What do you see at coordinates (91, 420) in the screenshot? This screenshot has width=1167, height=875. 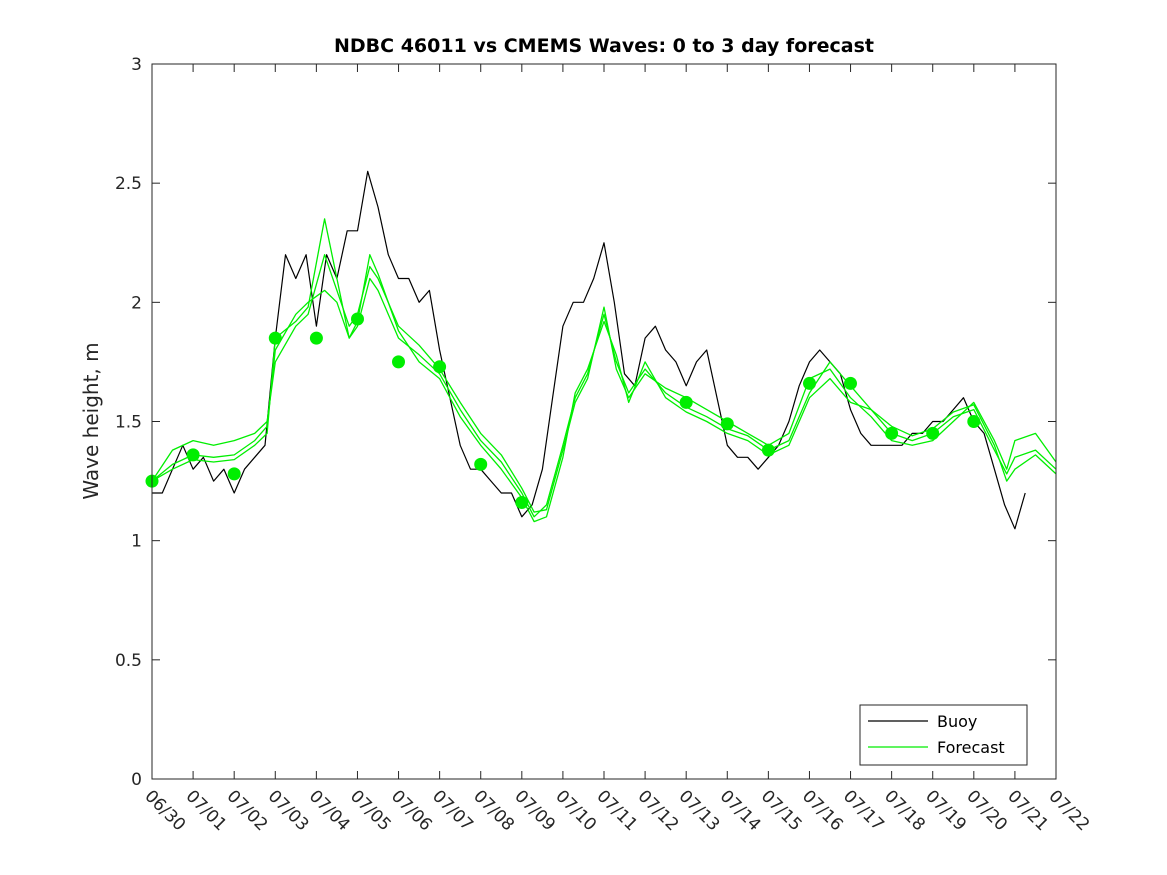 I see `y-axis-label: Wave height, m` at bounding box center [91, 420].